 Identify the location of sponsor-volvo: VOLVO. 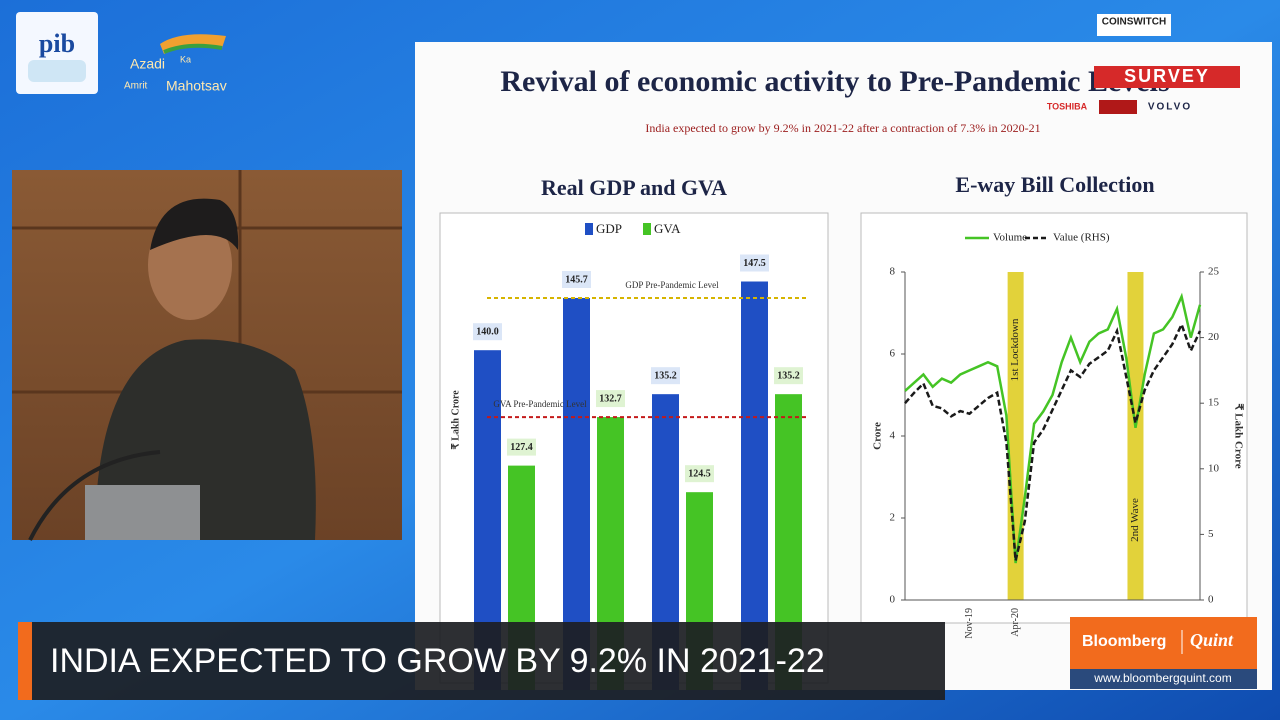
(1170, 107).